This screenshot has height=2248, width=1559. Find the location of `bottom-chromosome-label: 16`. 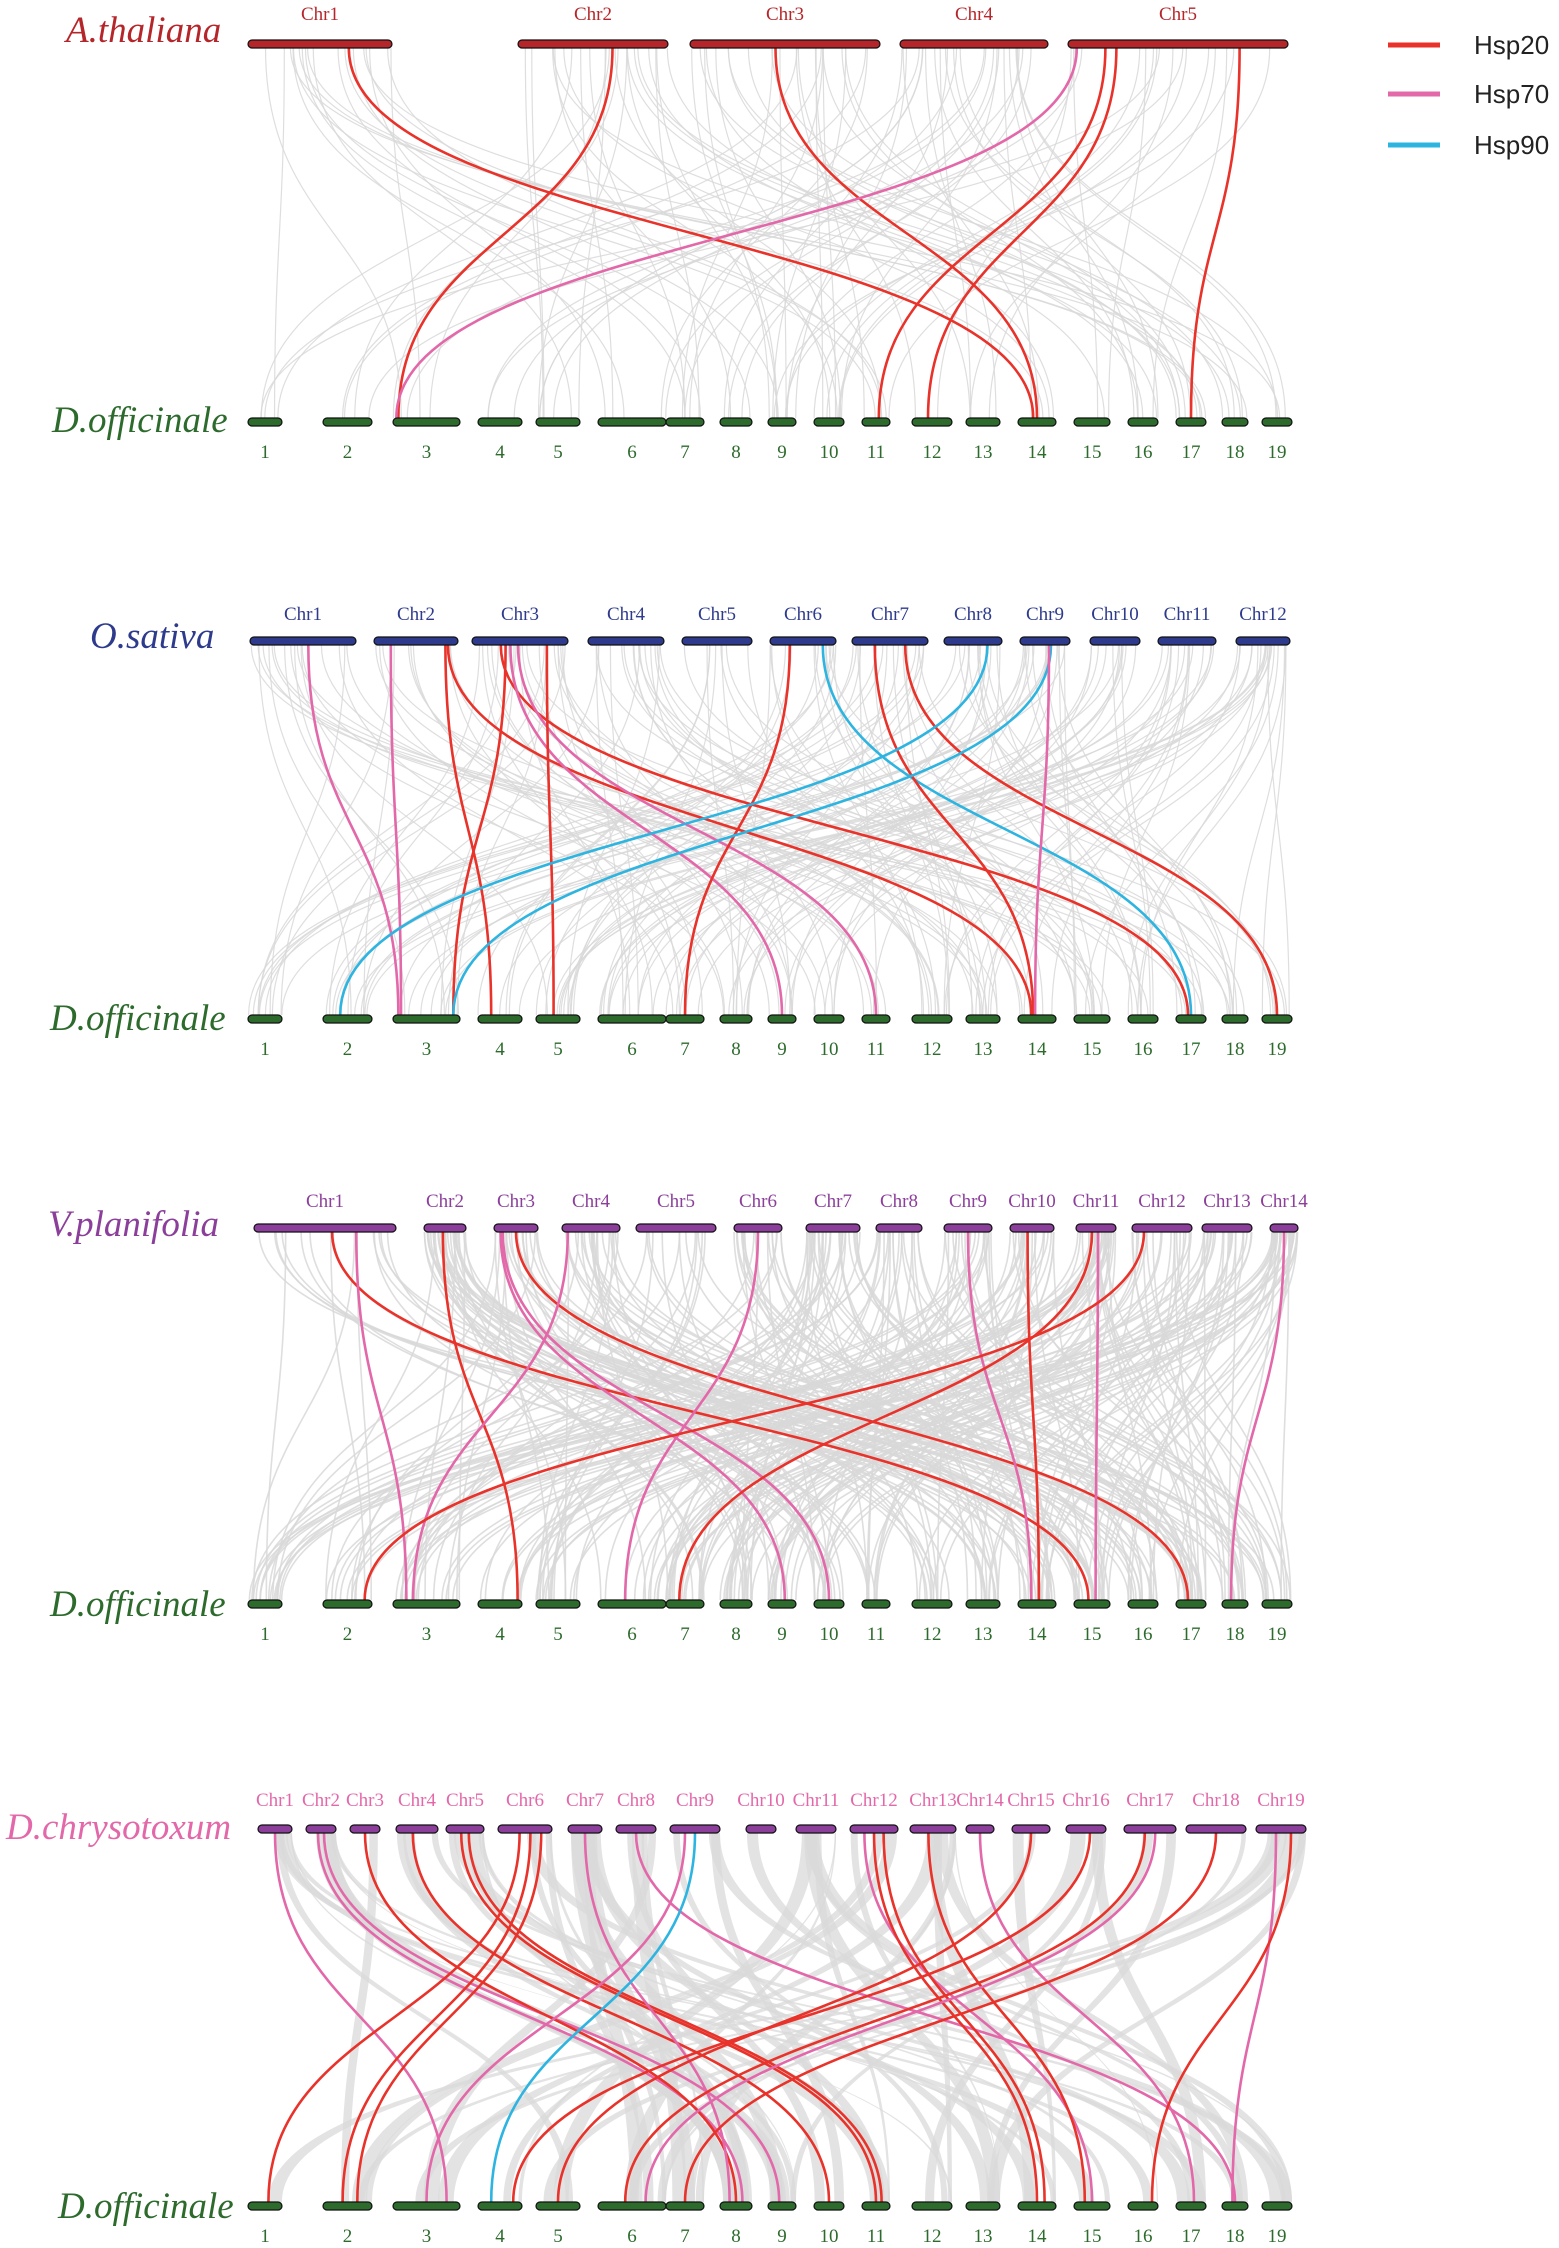

bottom-chromosome-label: 16 is located at coordinates (1143, 2236).